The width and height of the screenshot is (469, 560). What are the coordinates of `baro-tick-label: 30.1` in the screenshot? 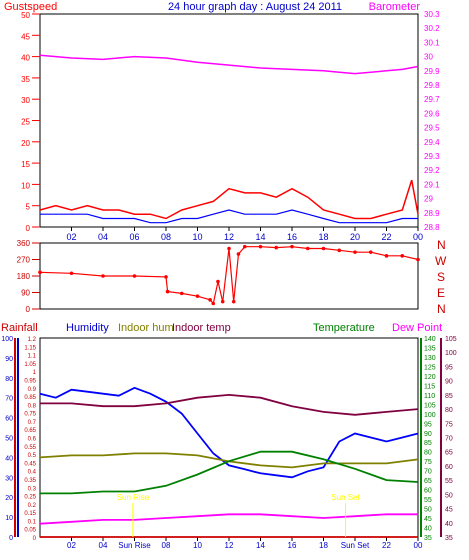 It's located at (432, 42).